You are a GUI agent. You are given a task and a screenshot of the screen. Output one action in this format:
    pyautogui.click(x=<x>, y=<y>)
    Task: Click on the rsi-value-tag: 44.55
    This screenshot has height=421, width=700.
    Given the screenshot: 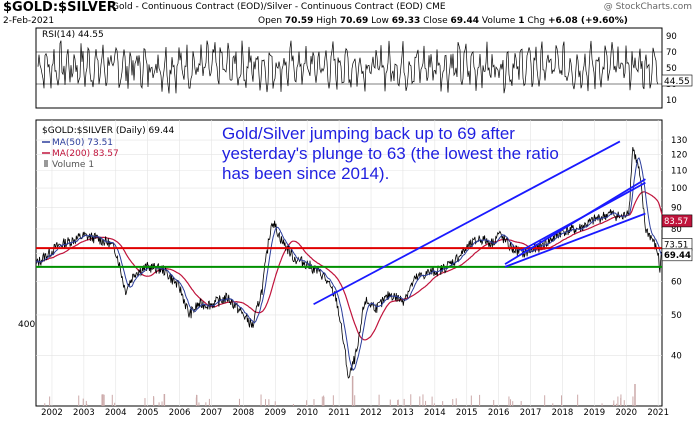 What is the action you would take?
    pyautogui.click(x=677, y=82)
    